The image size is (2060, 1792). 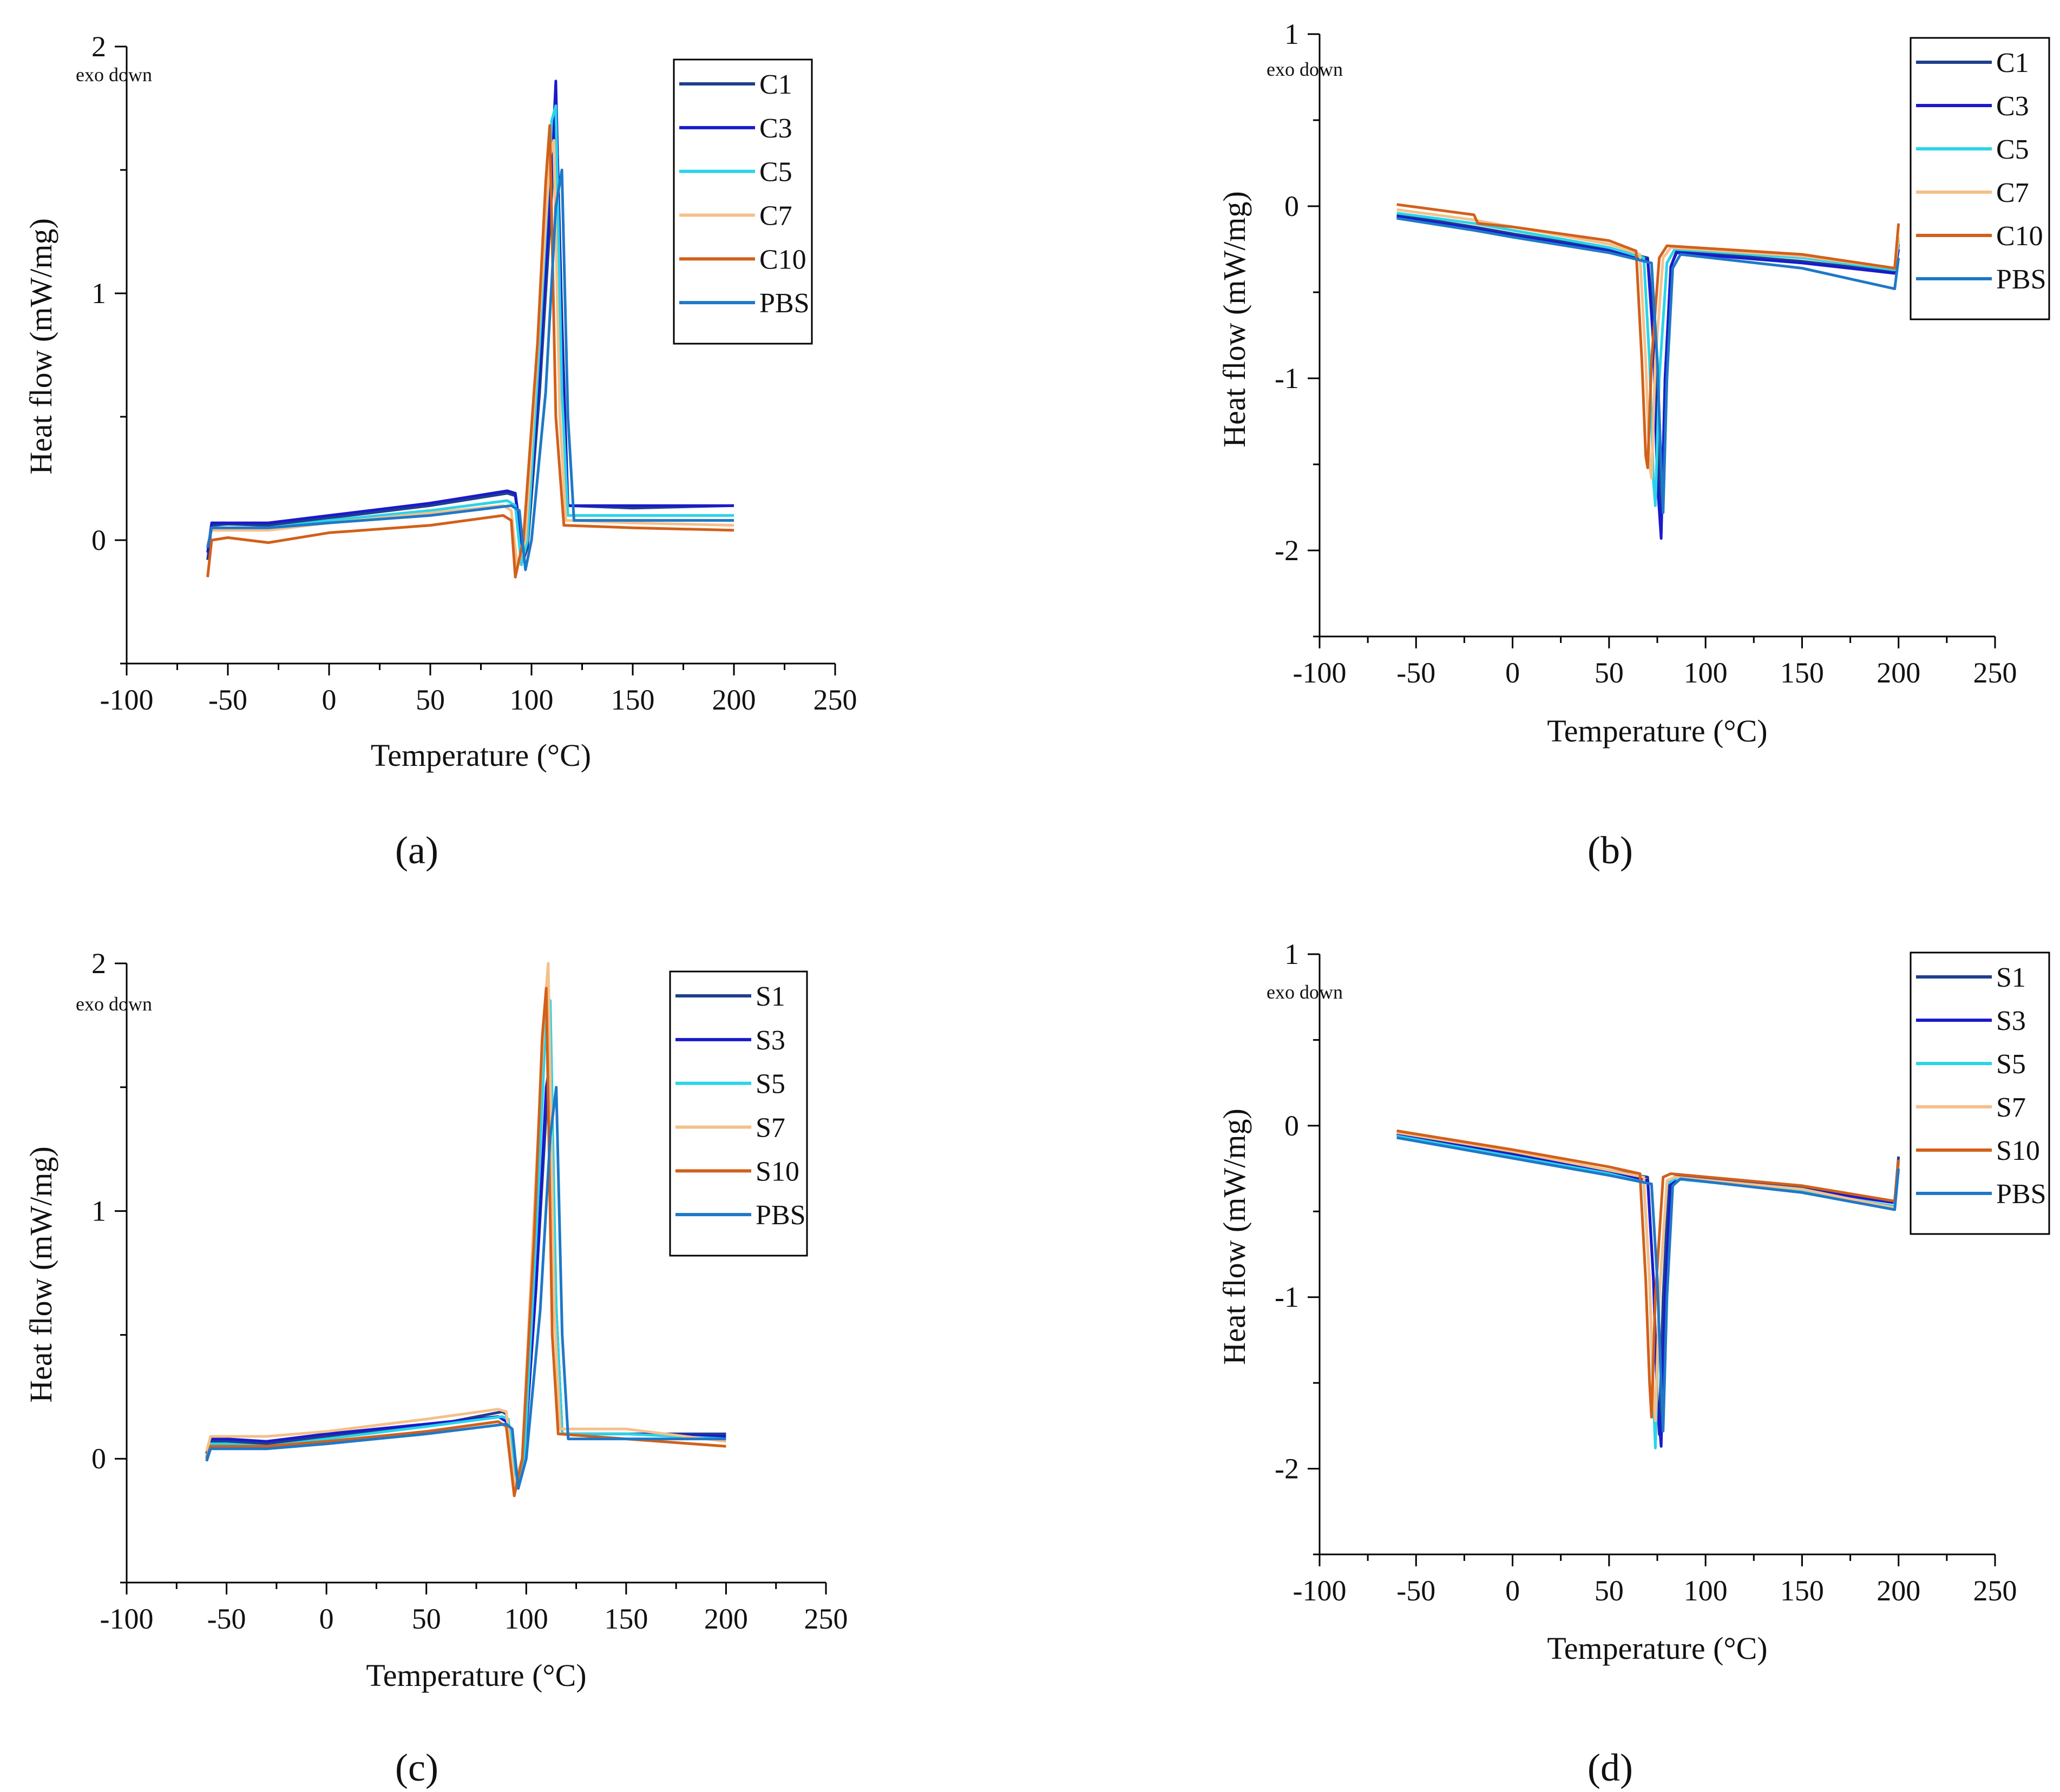 I want to click on panel-label-d: (d), so click(x=1610, y=1767).